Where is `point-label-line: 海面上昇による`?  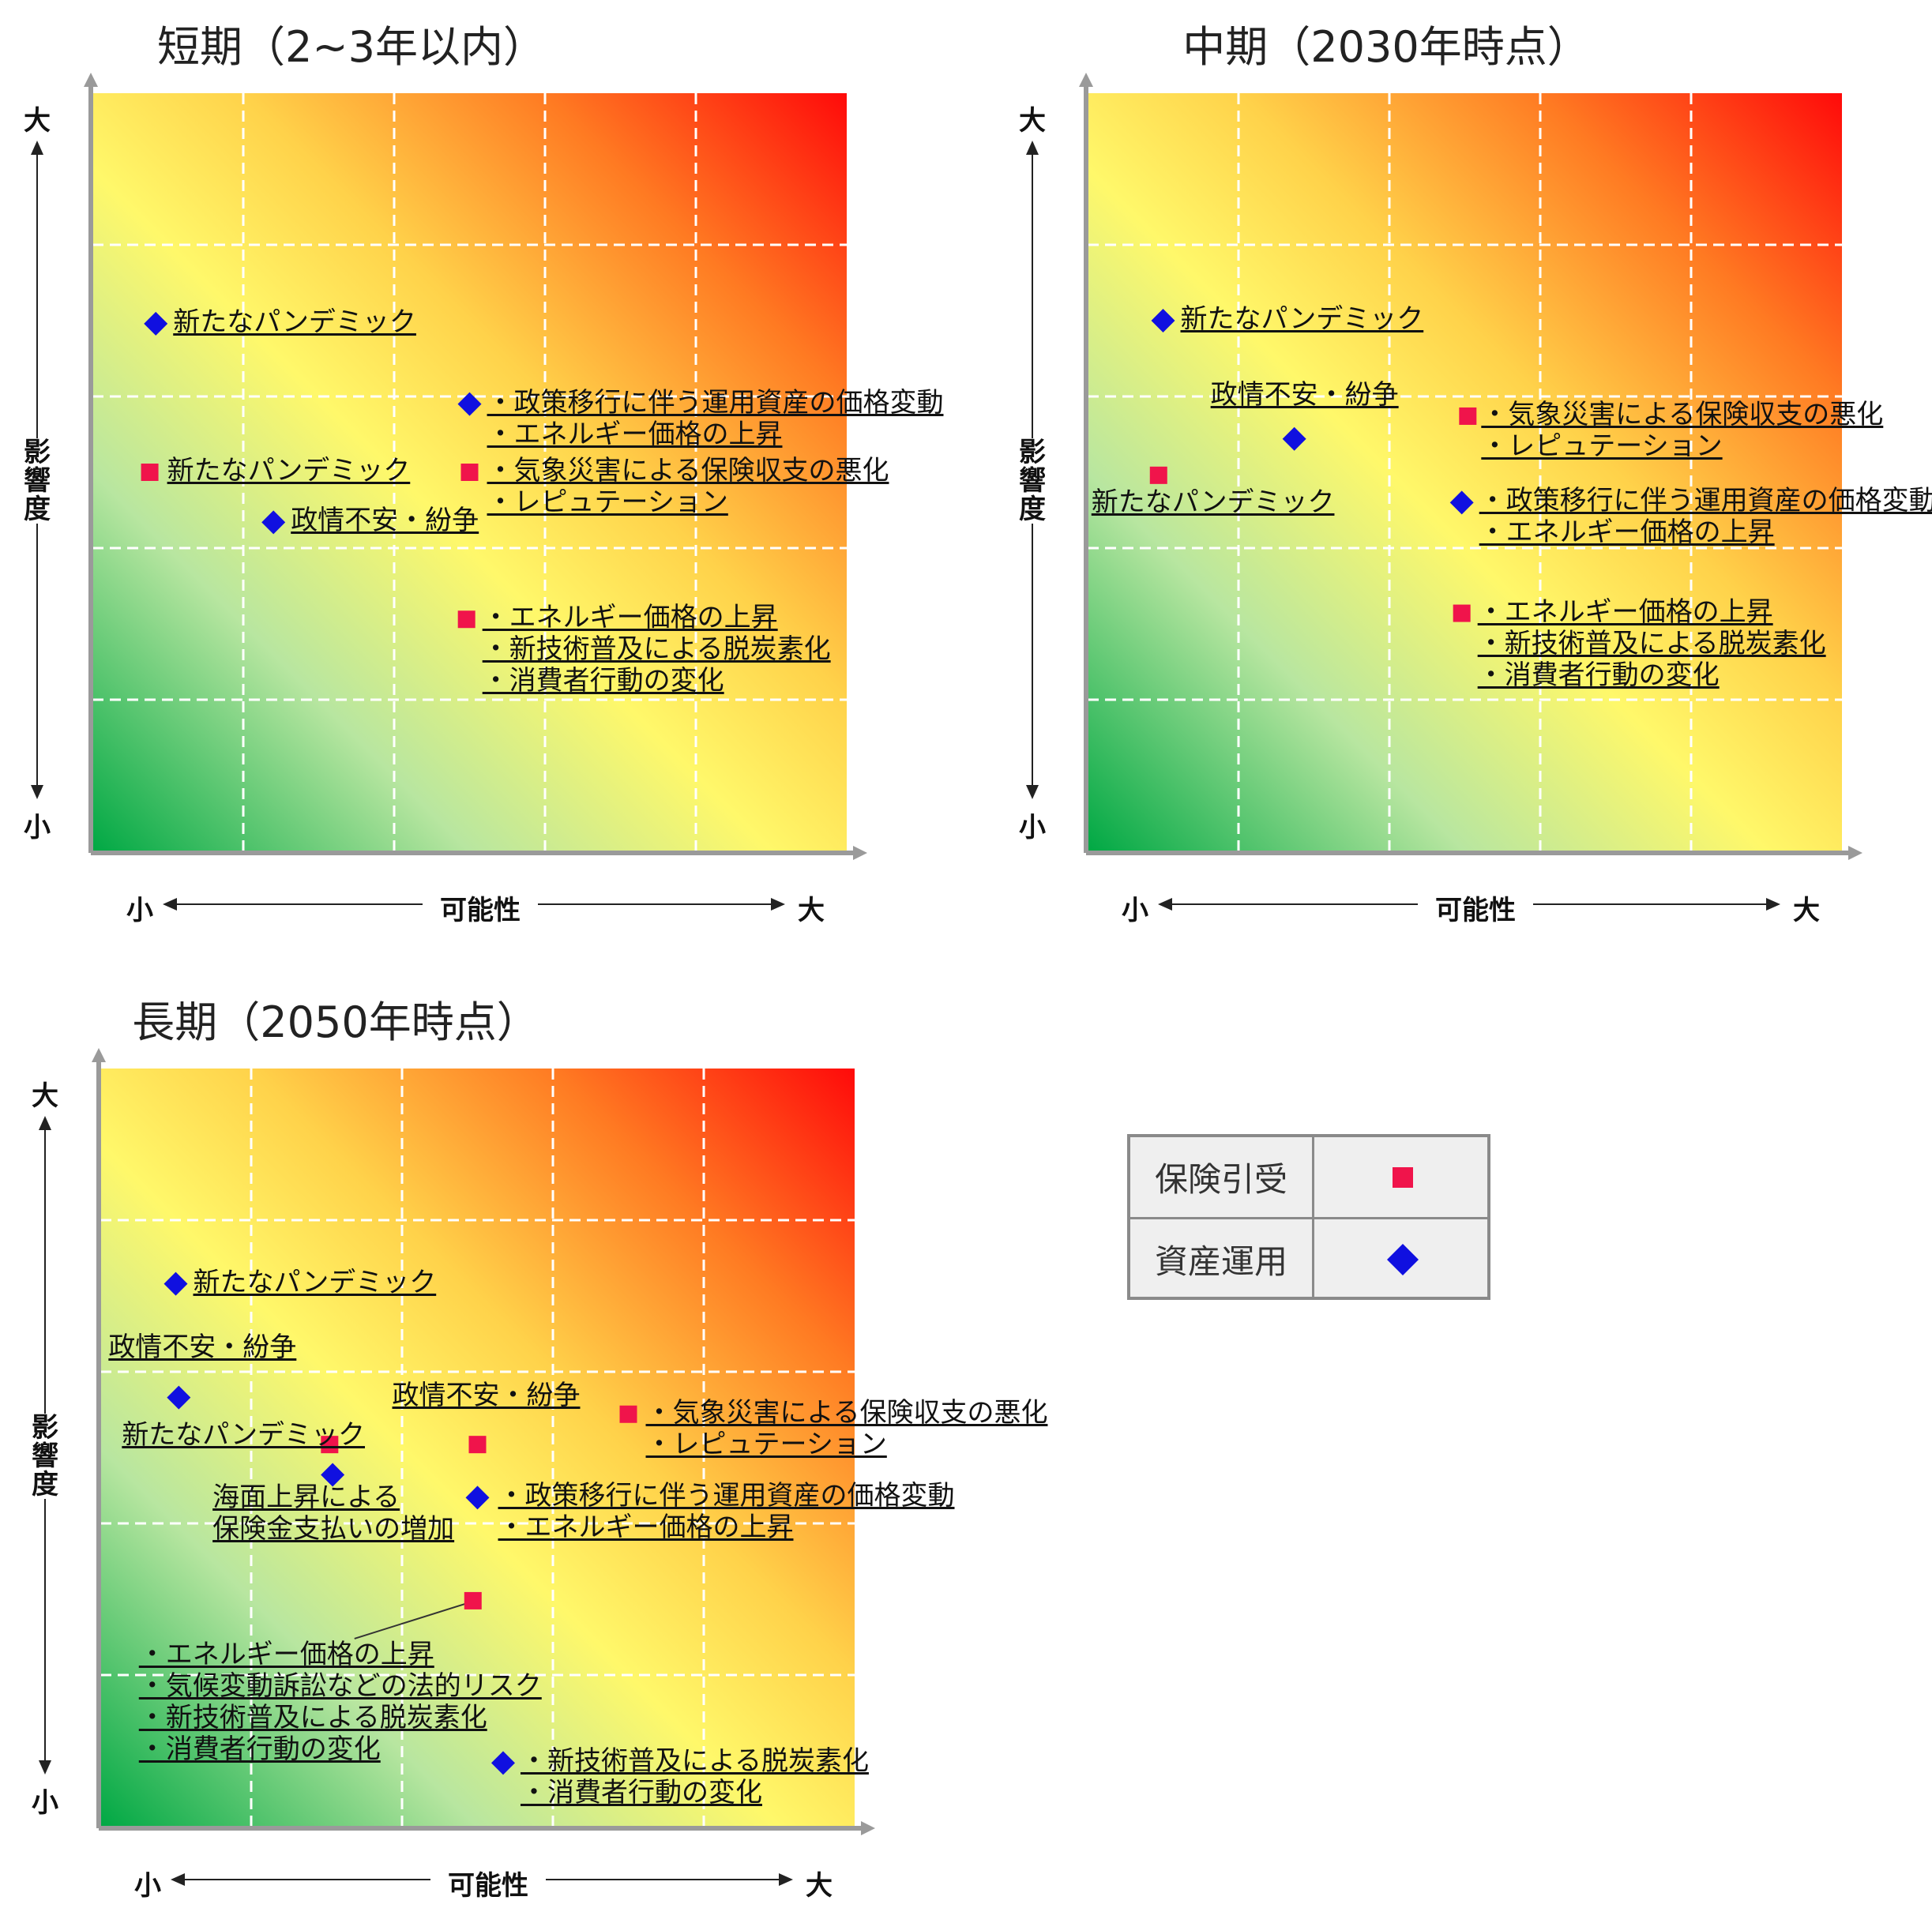
point-label-line: 海面上昇による is located at coordinates (306, 1497).